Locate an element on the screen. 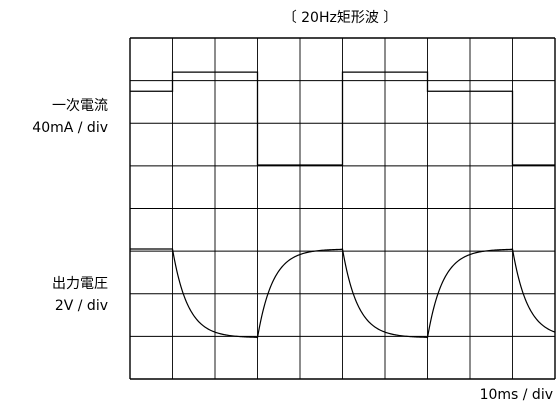  series-voltage-name: 出力電圧 is located at coordinates (80, 284).